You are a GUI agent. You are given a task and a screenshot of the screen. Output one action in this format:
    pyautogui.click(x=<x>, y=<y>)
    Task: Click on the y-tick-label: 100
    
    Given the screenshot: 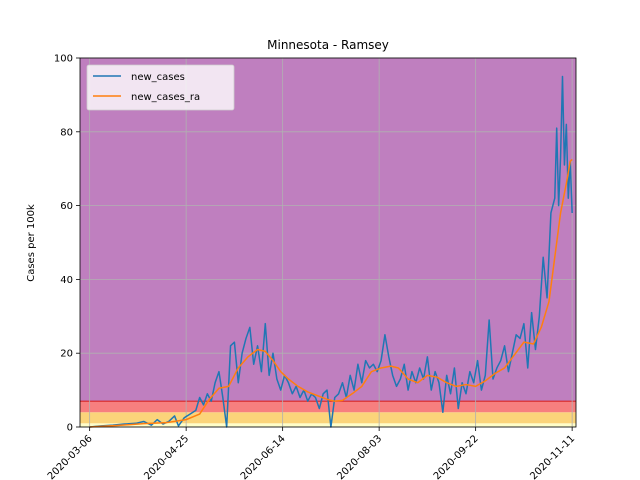 What is the action you would take?
    pyautogui.click(x=63, y=59)
    